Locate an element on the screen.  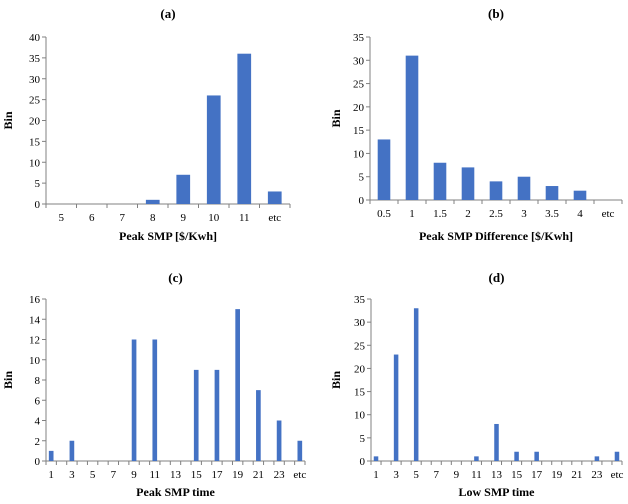
chart-title-b: (b) is located at coordinates (496, 13).